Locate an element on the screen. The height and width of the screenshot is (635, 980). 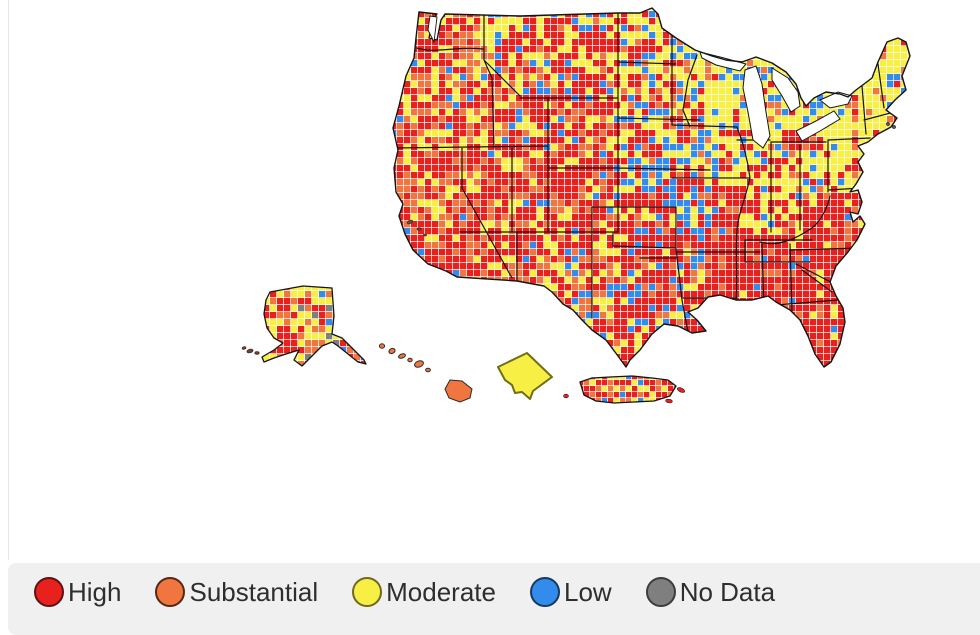
hawaii-island-kauai is located at coordinates (382, 346).